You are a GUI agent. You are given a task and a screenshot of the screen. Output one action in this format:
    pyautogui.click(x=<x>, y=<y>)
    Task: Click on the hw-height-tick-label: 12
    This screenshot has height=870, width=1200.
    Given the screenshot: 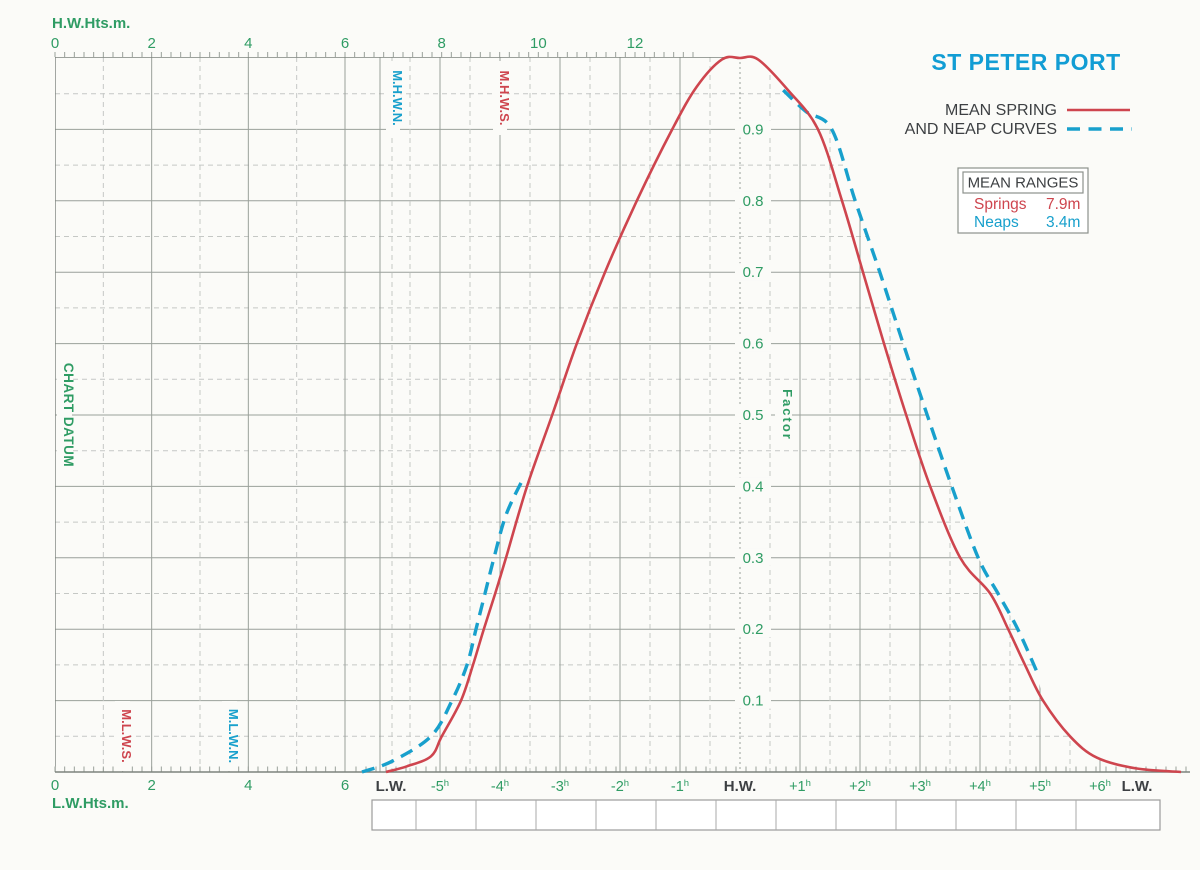 What is the action you would take?
    pyautogui.click(x=635, y=43)
    